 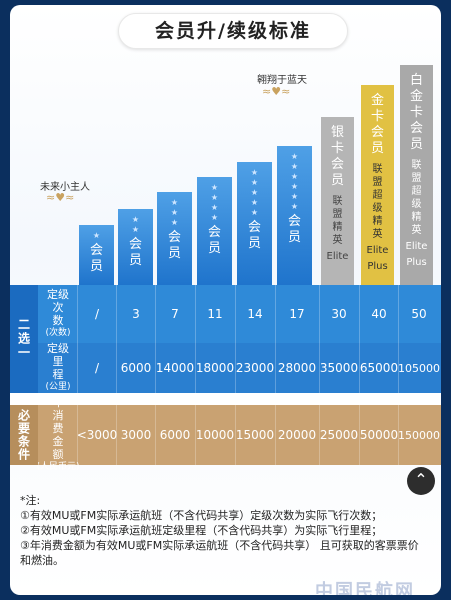 I want to click on tier-bar-elite-3: 白金卡会员联盟超级精英 Elite Plus, so click(x=416, y=175).